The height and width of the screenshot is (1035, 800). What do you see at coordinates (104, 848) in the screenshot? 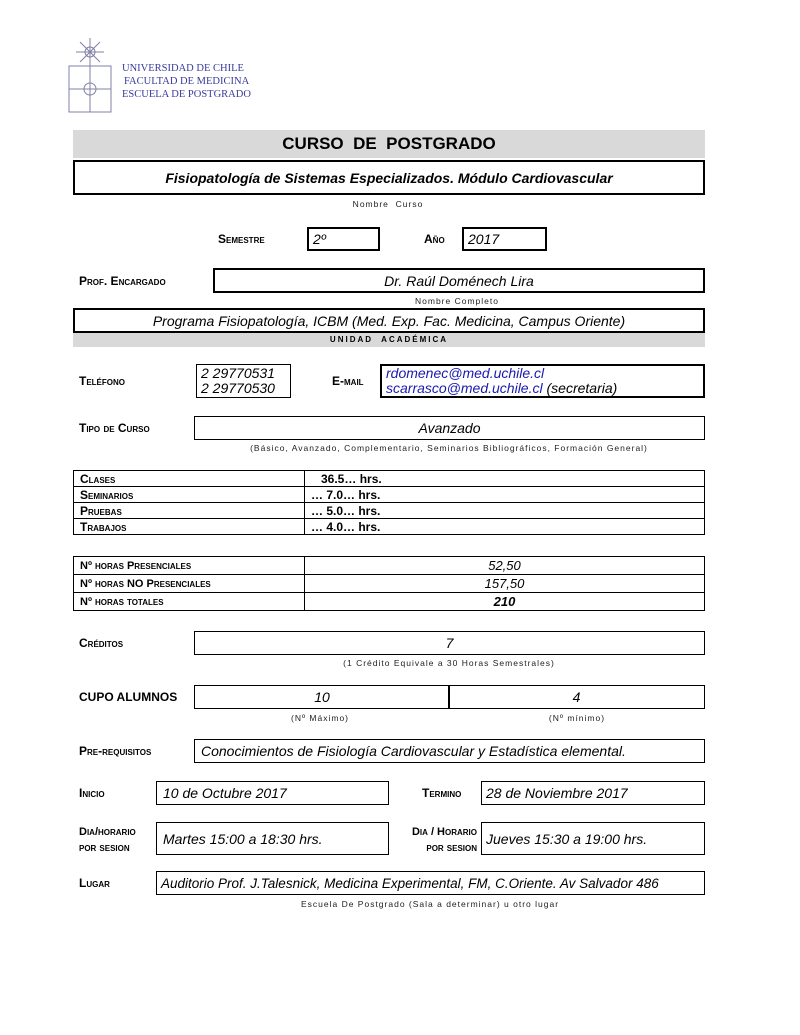
I see `schedule1-label-line2: por sesion` at bounding box center [104, 848].